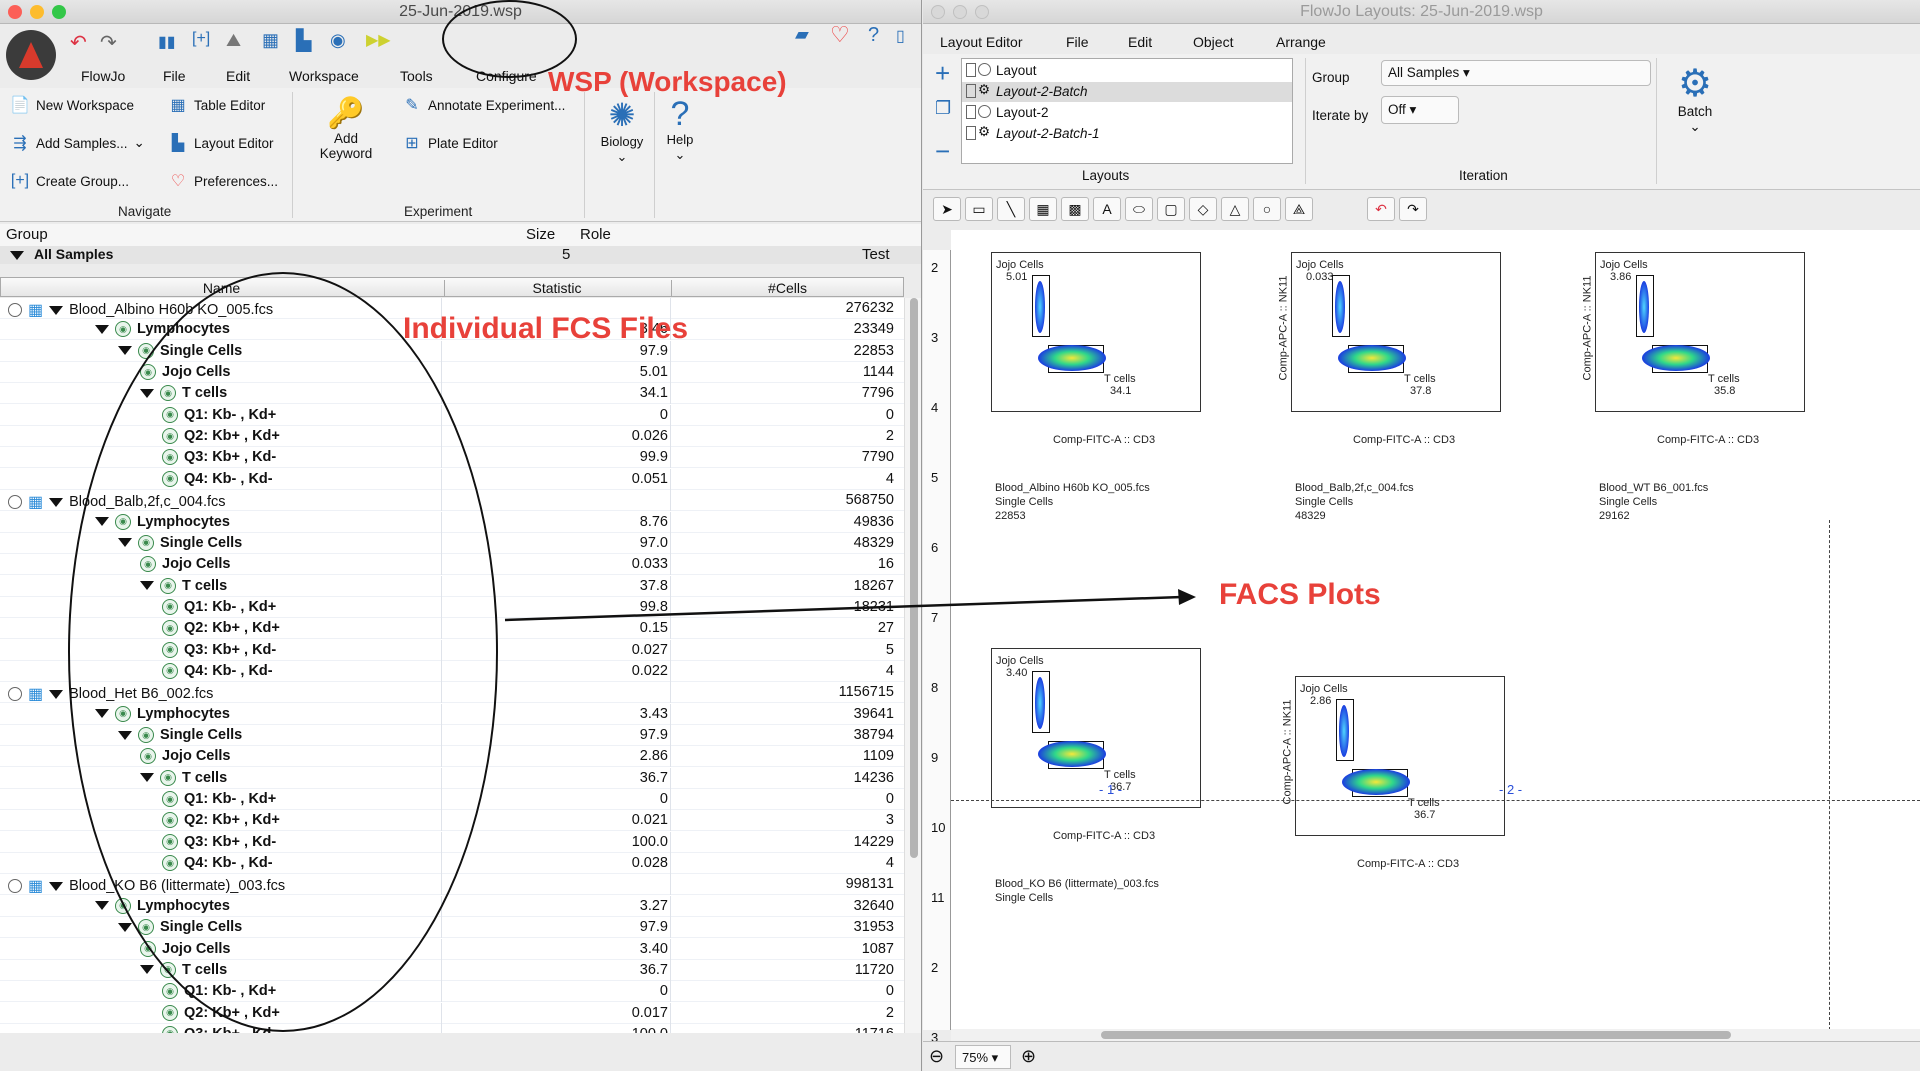 This screenshot has height=1071, width=1920. What do you see at coordinates (346, 128) in the screenshot?
I see `add-keyword-button: 🔑 Add Keyword` at bounding box center [346, 128].